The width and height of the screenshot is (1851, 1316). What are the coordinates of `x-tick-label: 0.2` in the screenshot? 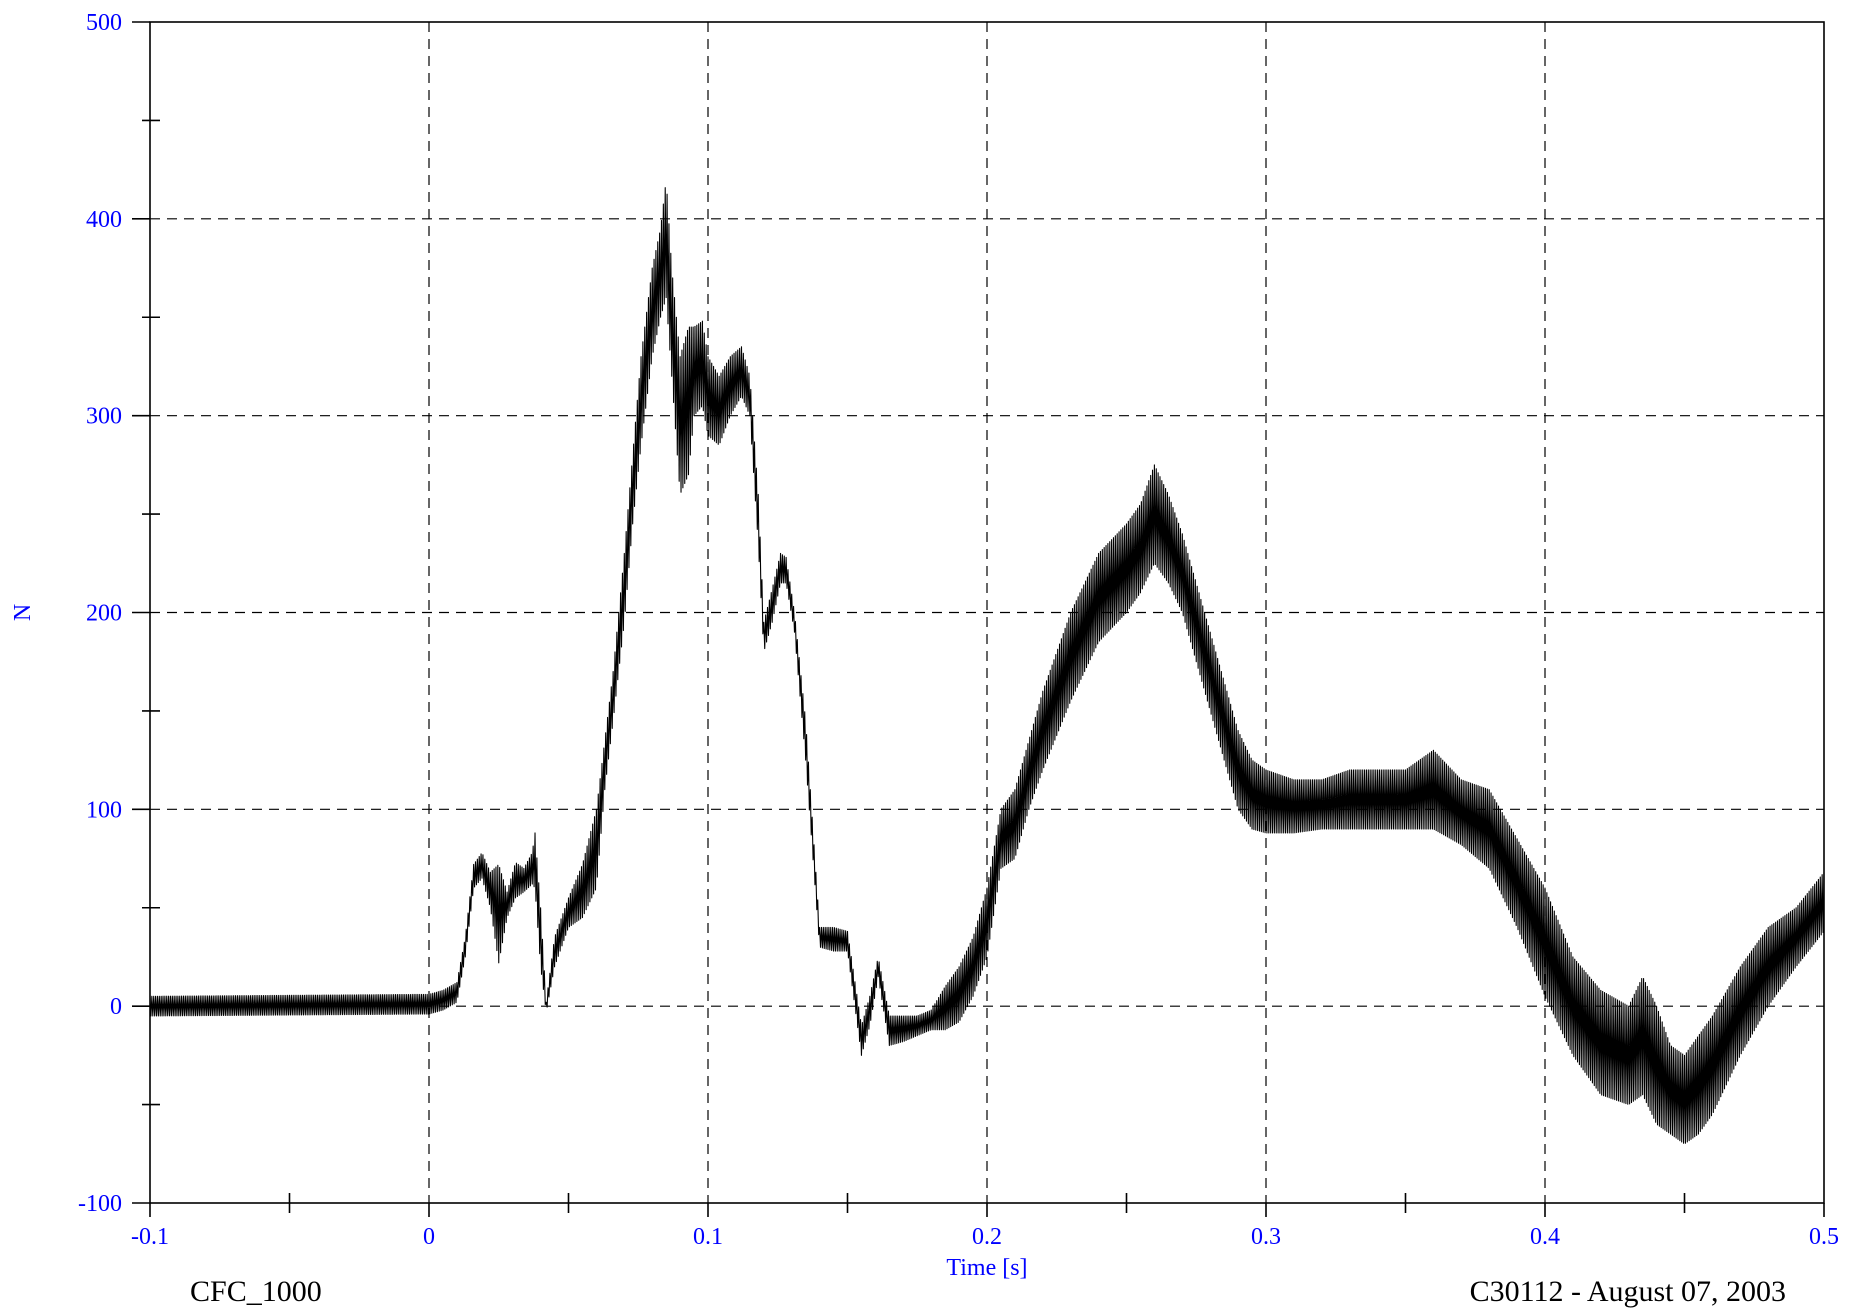 It's located at (987, 1237).